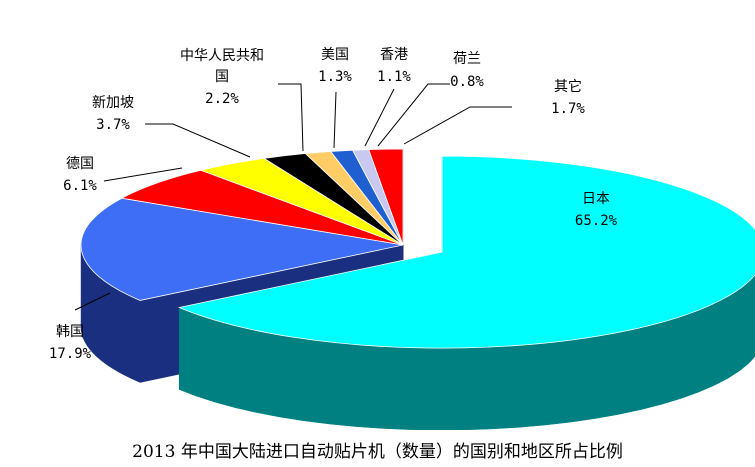  I want to click on leader-singapore, so click(198, 140).